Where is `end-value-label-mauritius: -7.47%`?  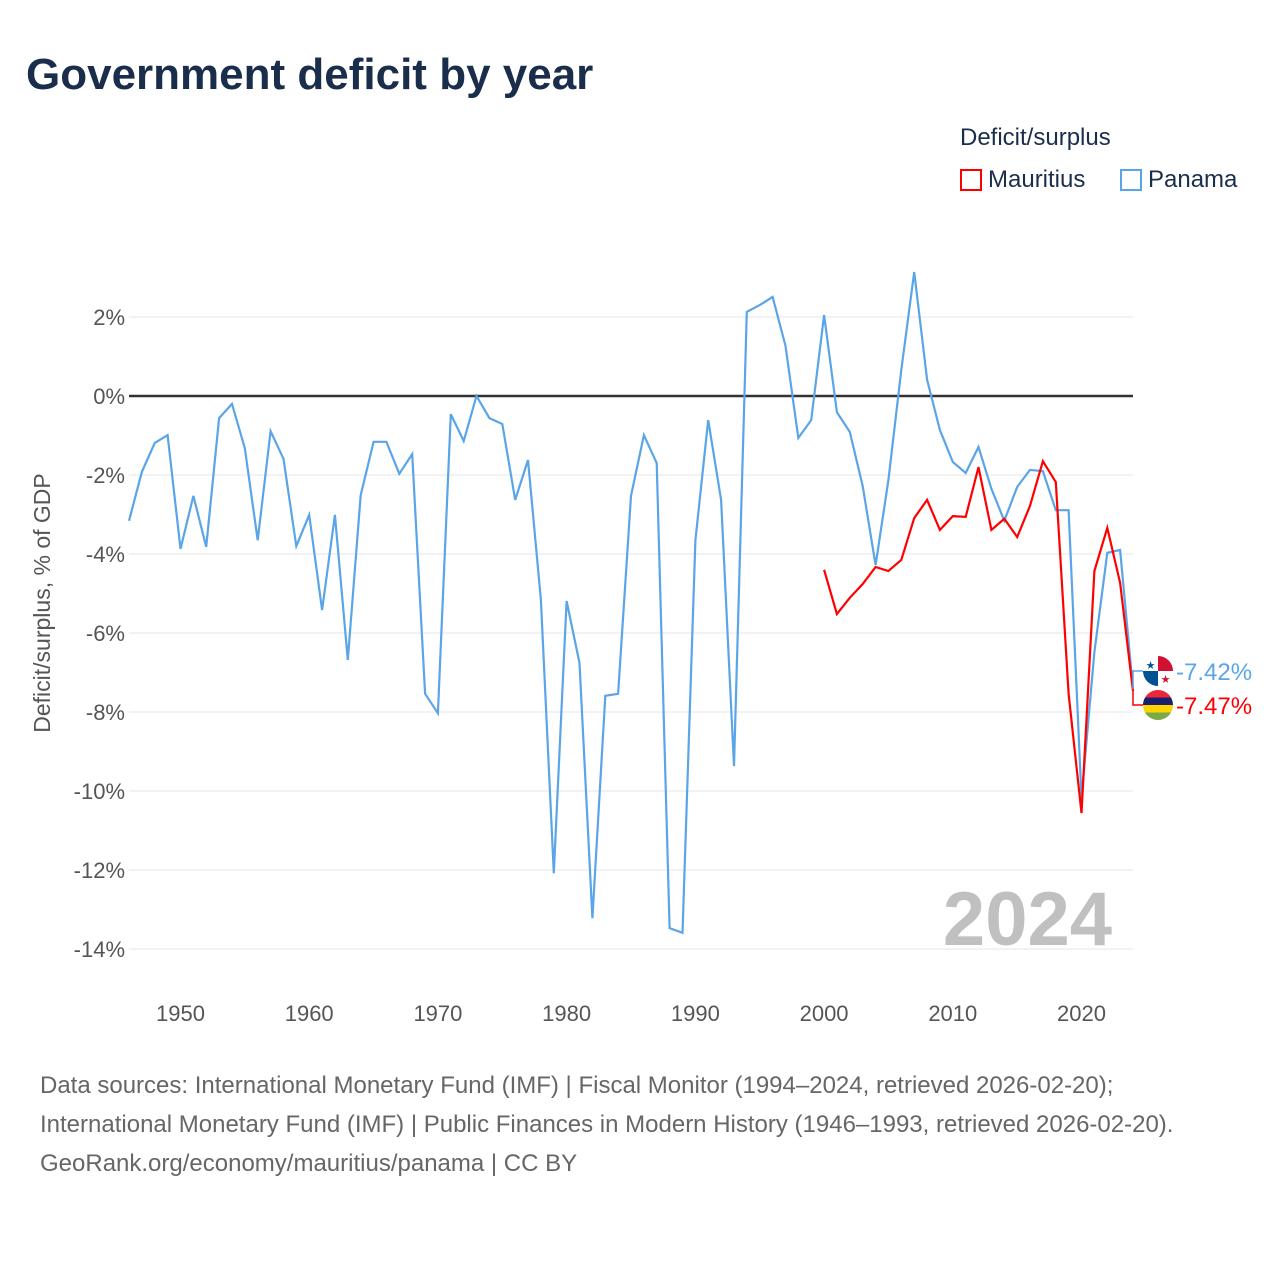 end-value-label-mauritius: -7.47% is located at coordinates (1214, 706).